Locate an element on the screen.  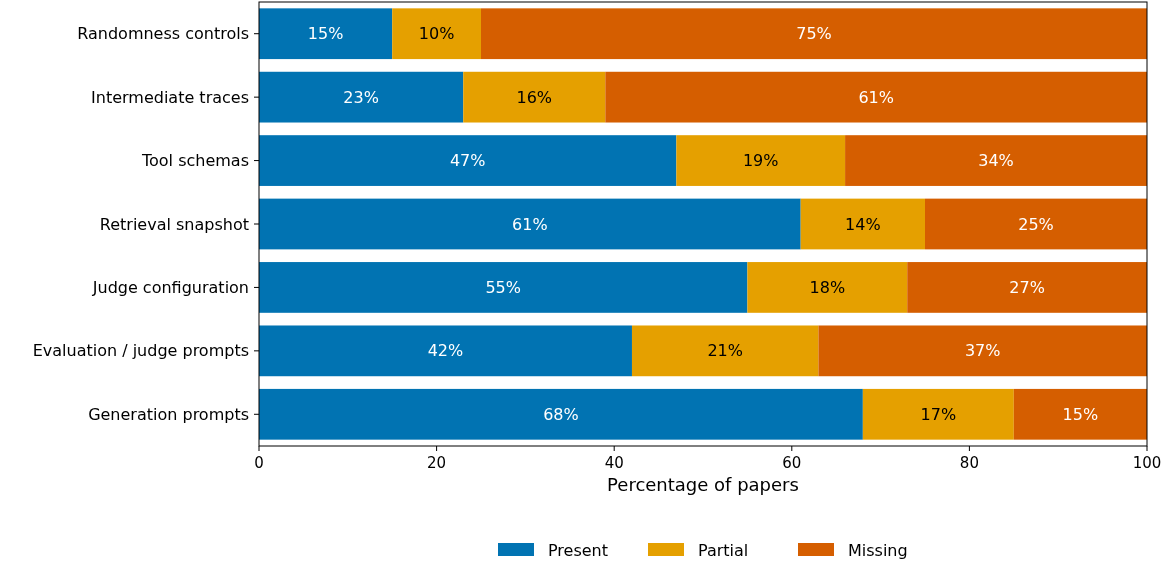
legend-label: Partial is located at coordinates (723, 550).